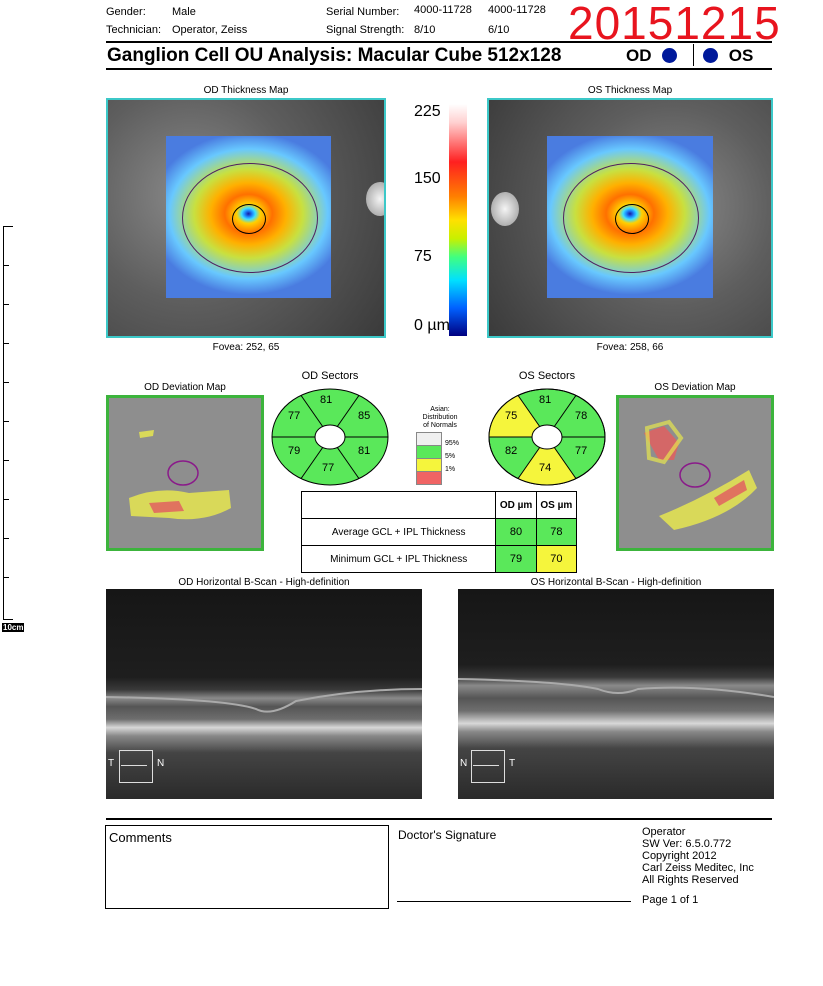 The width and height of the screenshot is (823, 986). I want to click on legend-title-line: of Normals, so click(440, 425).